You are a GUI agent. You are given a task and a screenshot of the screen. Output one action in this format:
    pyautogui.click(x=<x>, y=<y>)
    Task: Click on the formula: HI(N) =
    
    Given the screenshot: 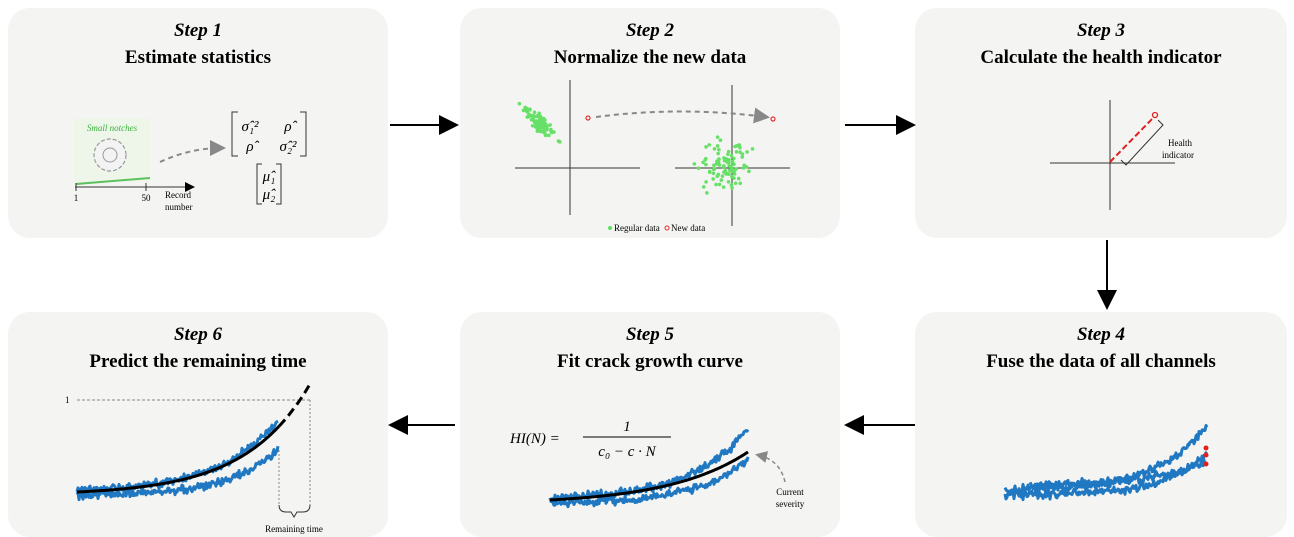 What is the action you would take?
    pyautogui.click(x=534, y=439)
    